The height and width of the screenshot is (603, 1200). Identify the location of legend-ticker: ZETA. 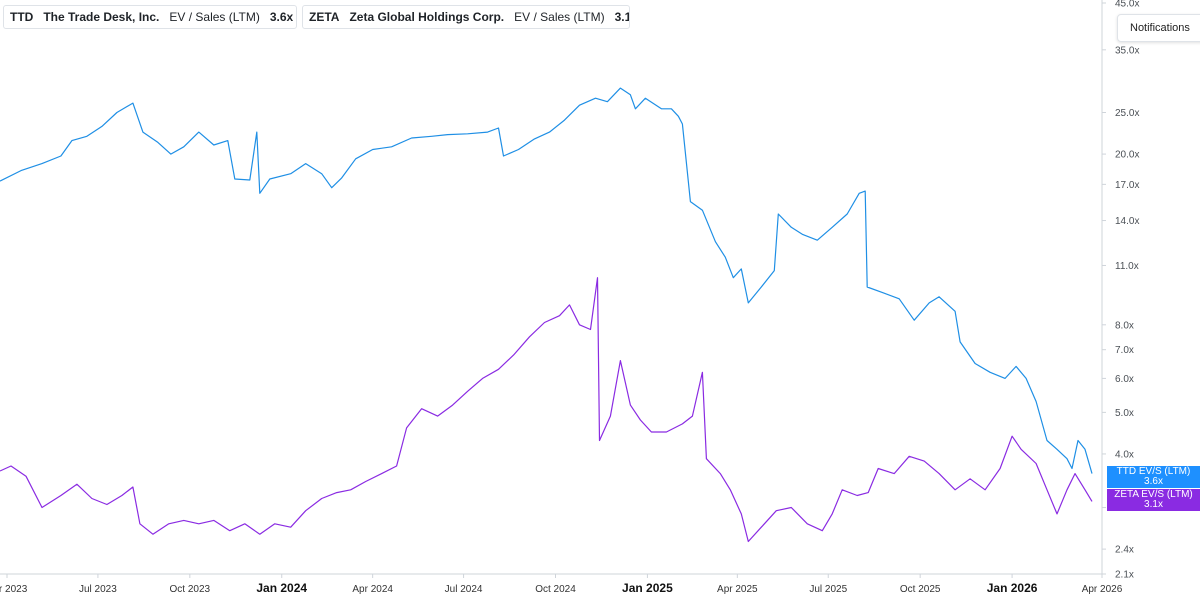
(324, 17).